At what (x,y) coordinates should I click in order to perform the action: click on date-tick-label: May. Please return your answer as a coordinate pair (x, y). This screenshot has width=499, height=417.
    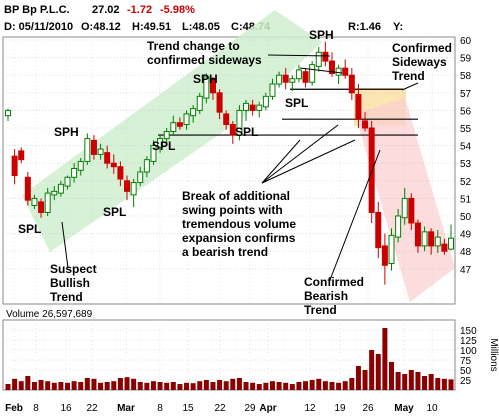
    Looking at the image, I should click on (404, 408).